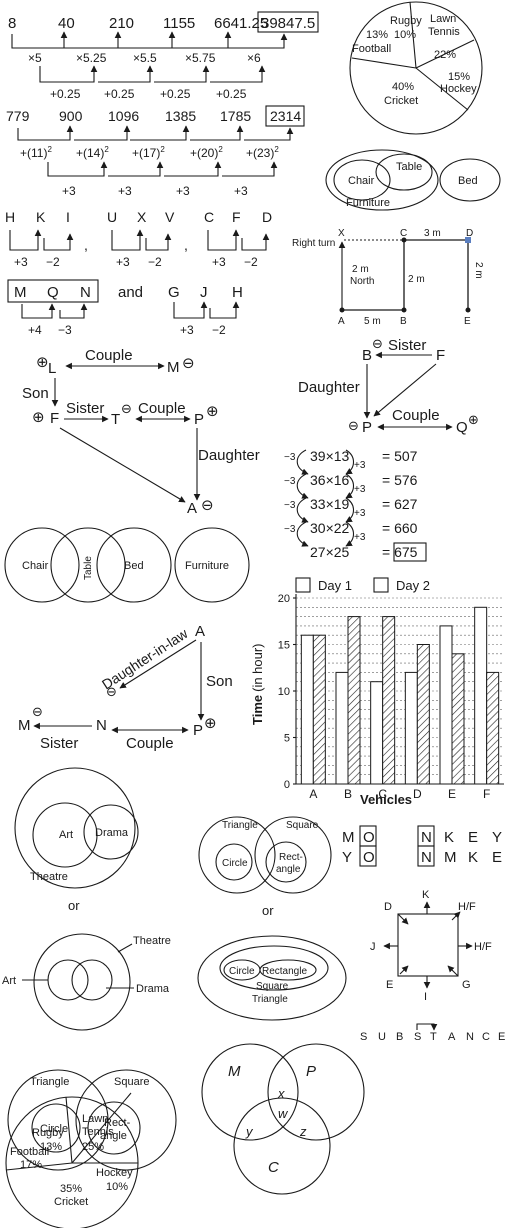 This screenshot has width=512, height=1228. Describe the element at coordinates (283, 1119) in the screenshot. I see `venn-mpc: M P C x y w z` at that location.